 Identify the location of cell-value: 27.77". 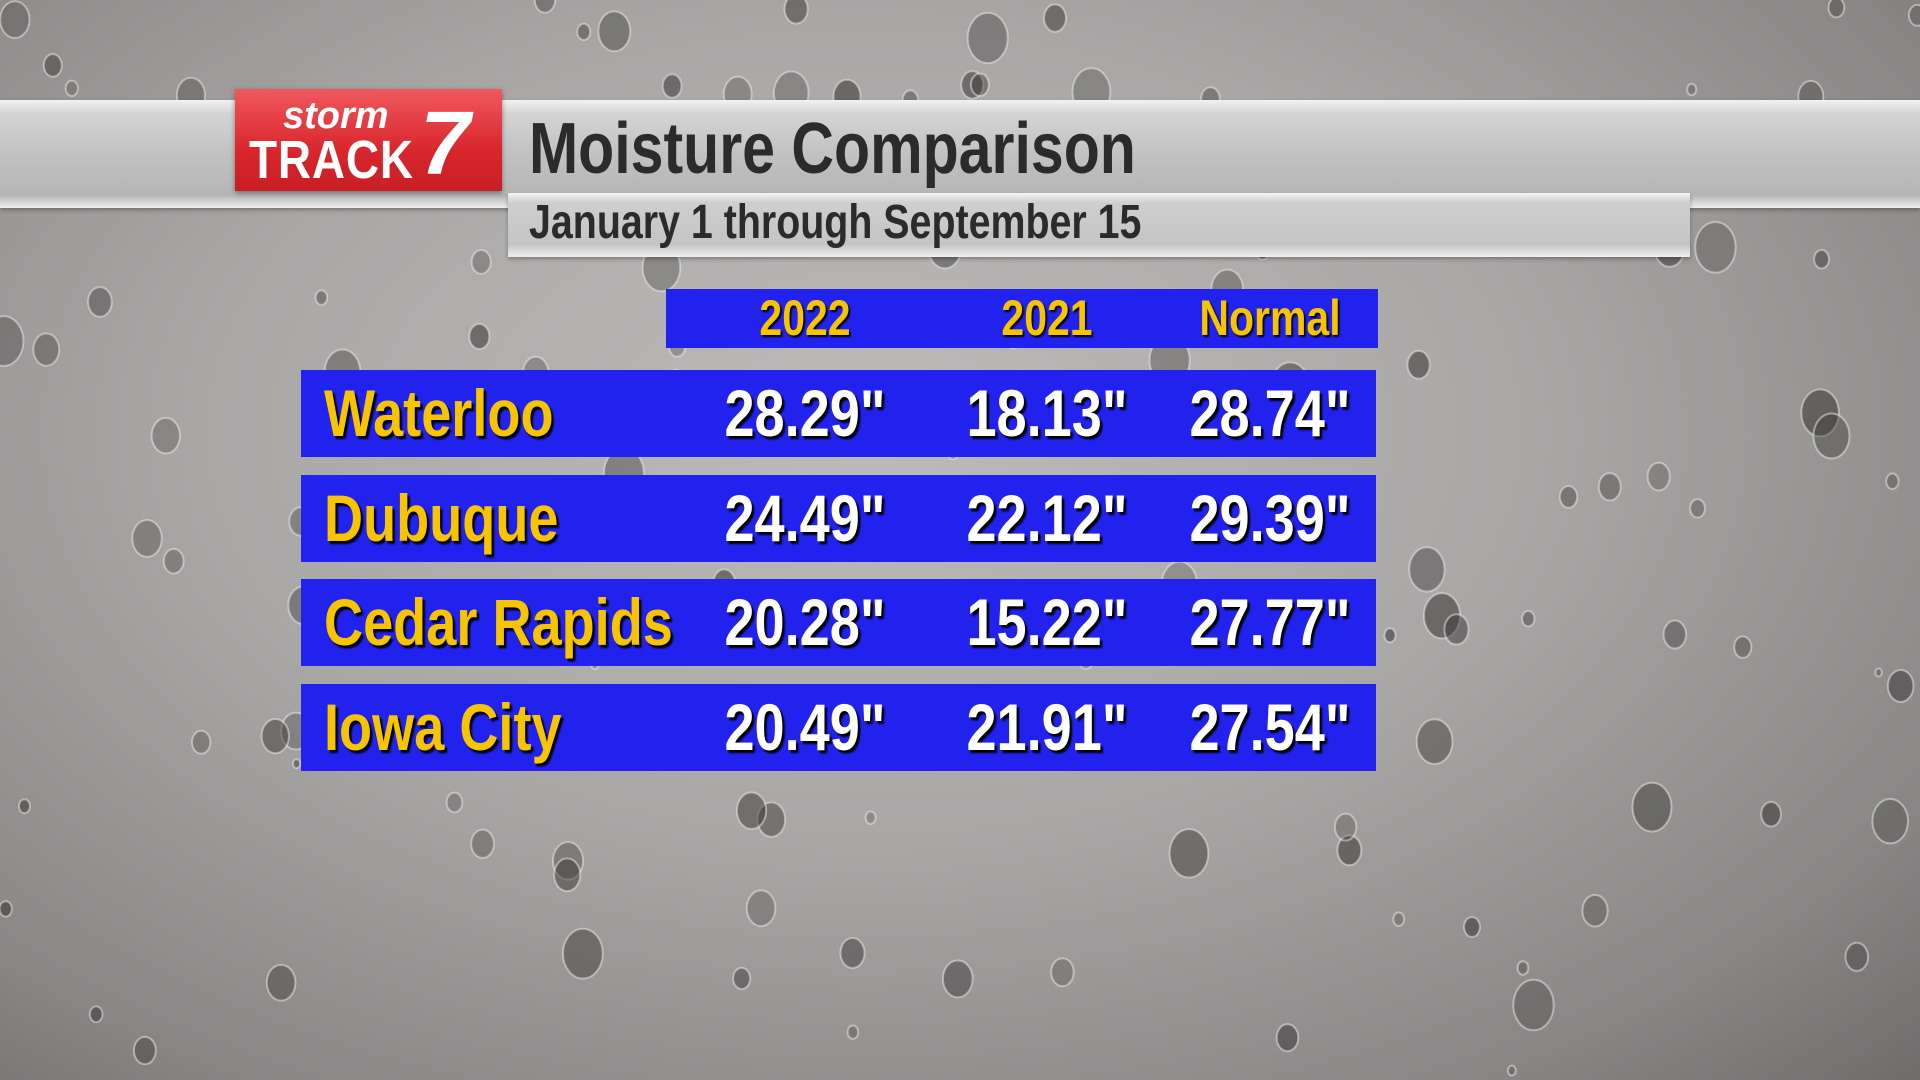
(1270, 622).